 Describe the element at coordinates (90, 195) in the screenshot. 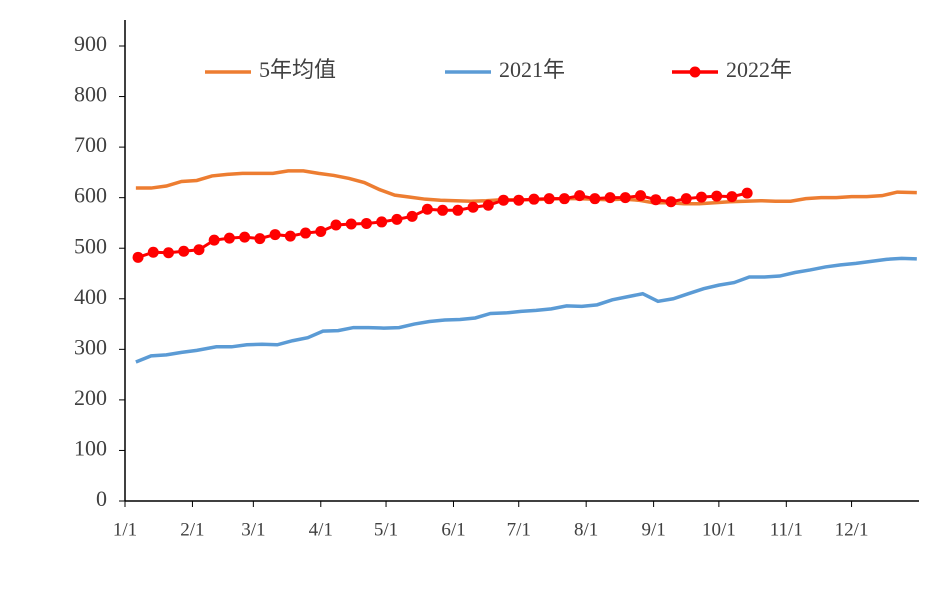

I see `y-tick-label: 600` at that location.